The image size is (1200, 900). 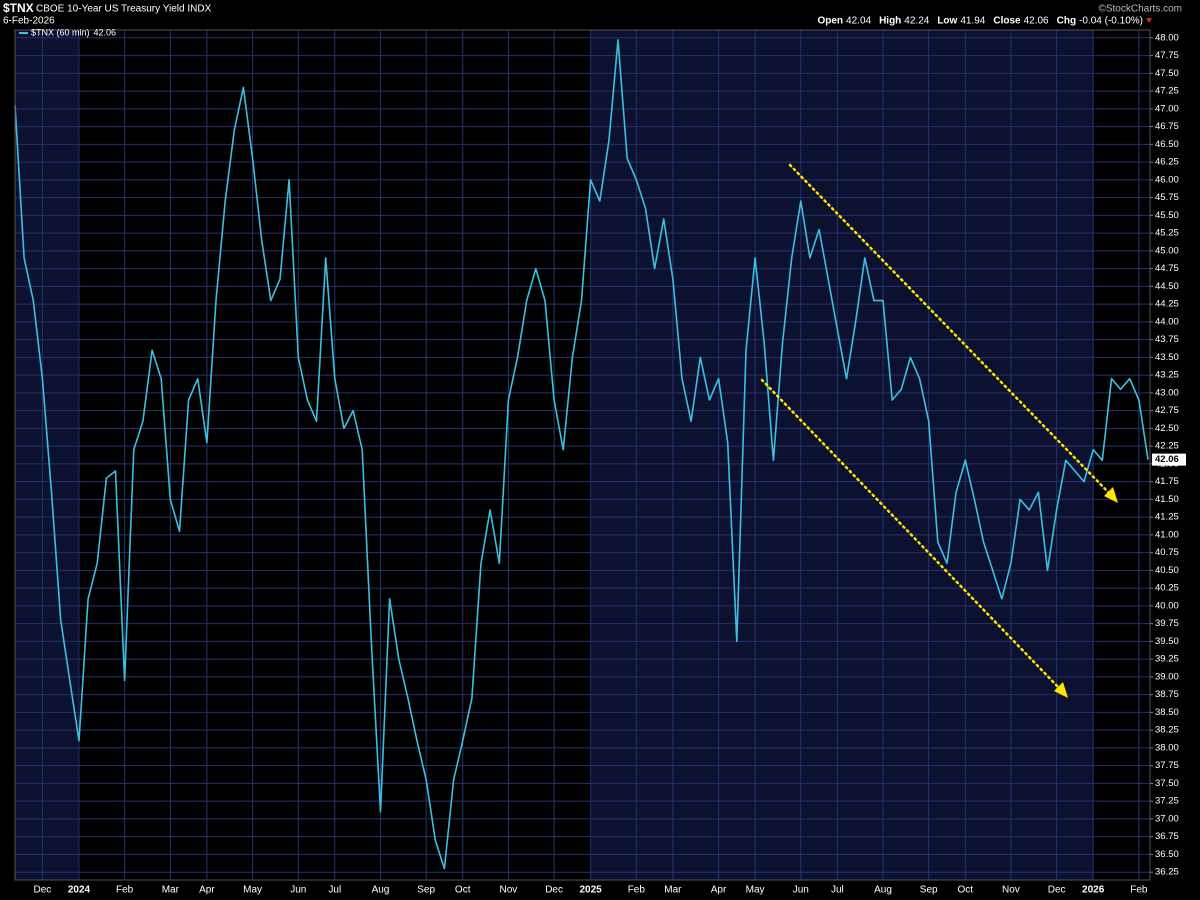 What do you see at coordinates (1167, 357) in the screenshot?
I see `y-tick-label: 43.50` at bounding box center [1167, 357].